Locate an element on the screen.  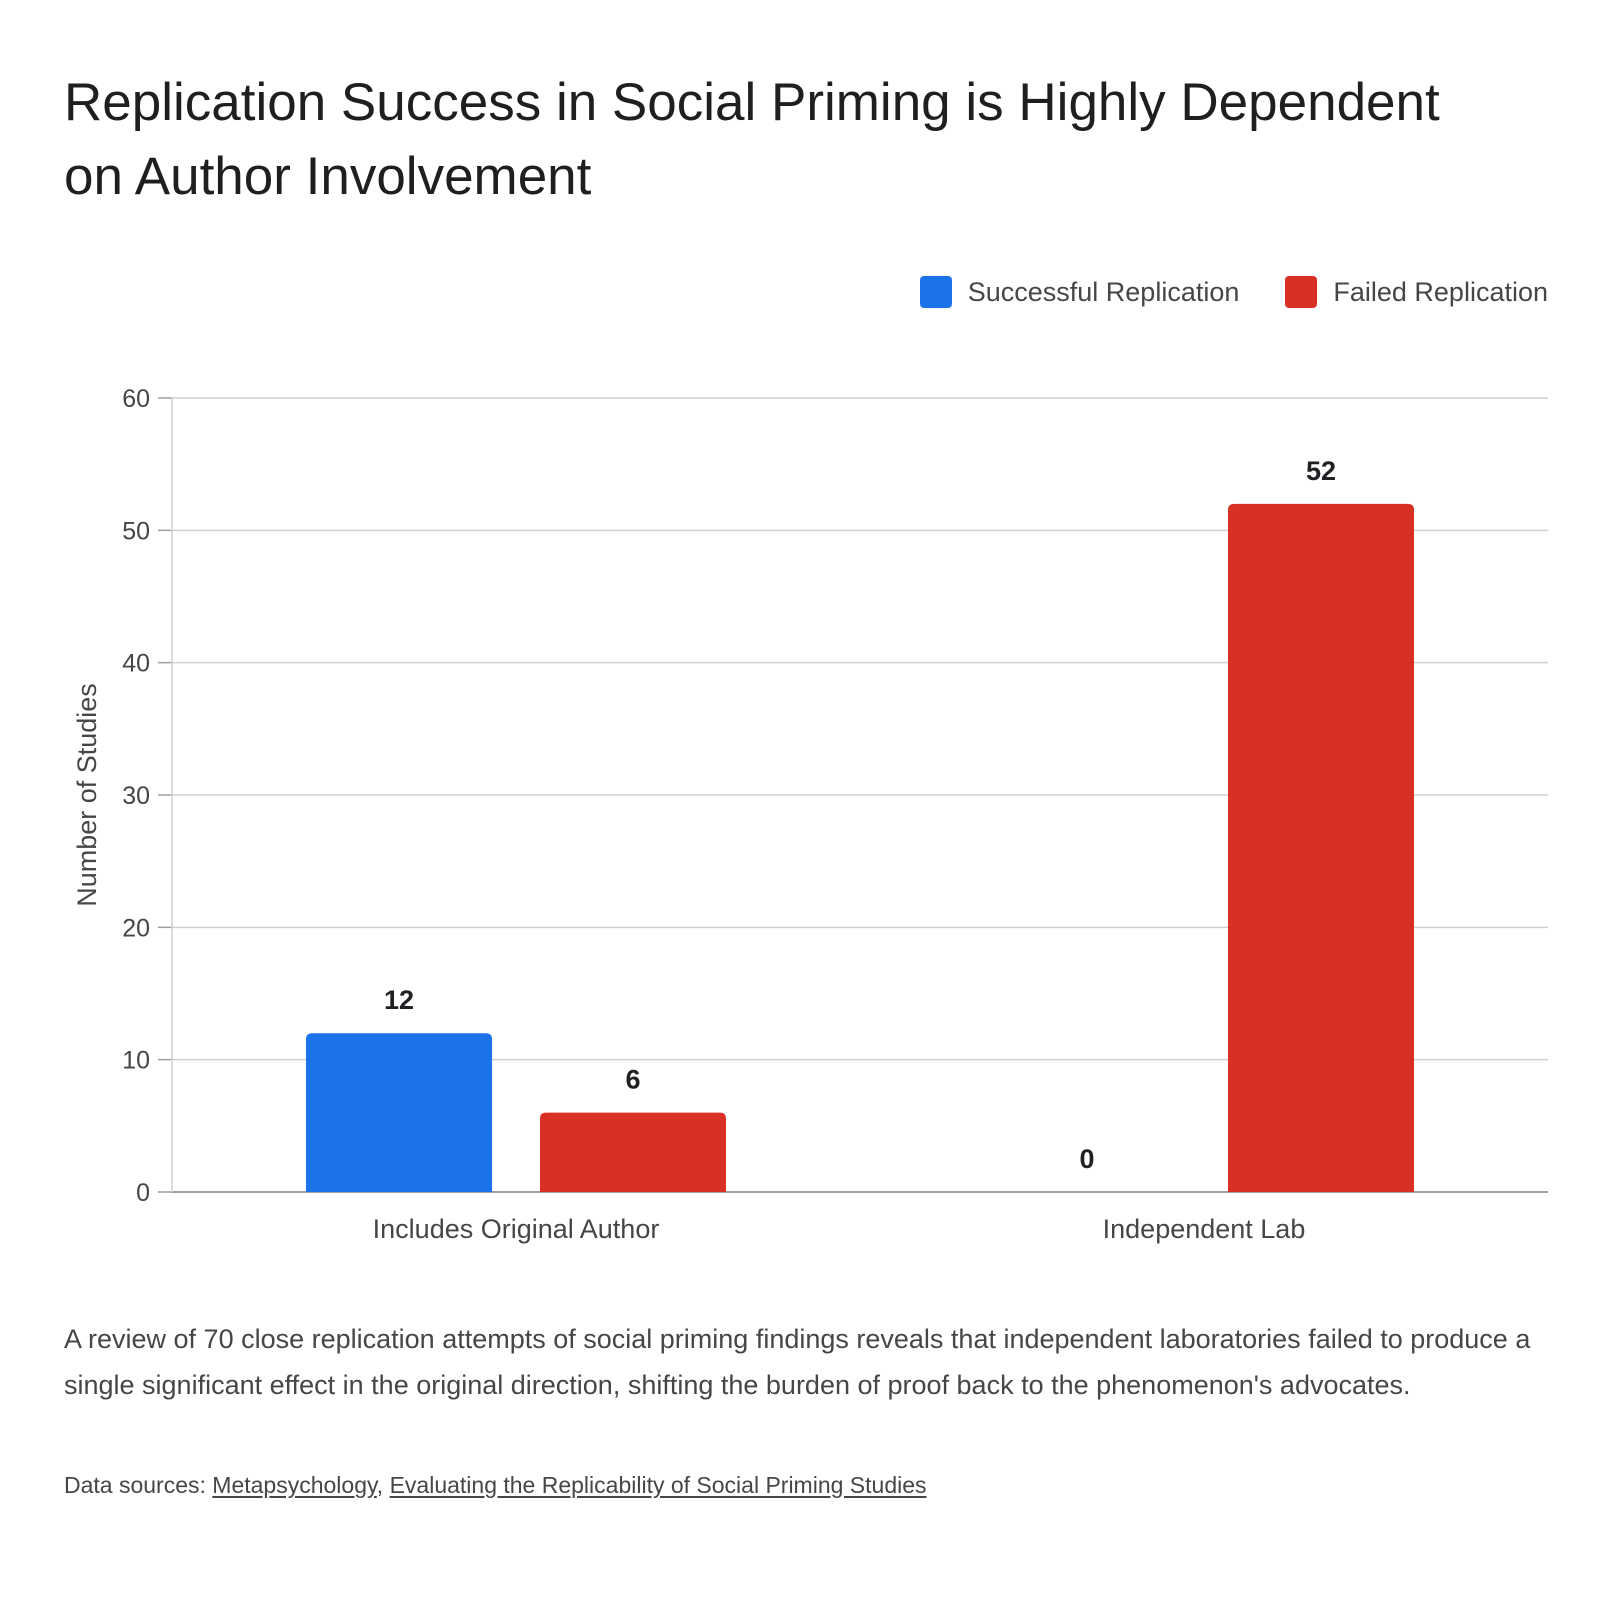
source-link-metapsychology: Metapsychology is located at coordinates (294, 1485).